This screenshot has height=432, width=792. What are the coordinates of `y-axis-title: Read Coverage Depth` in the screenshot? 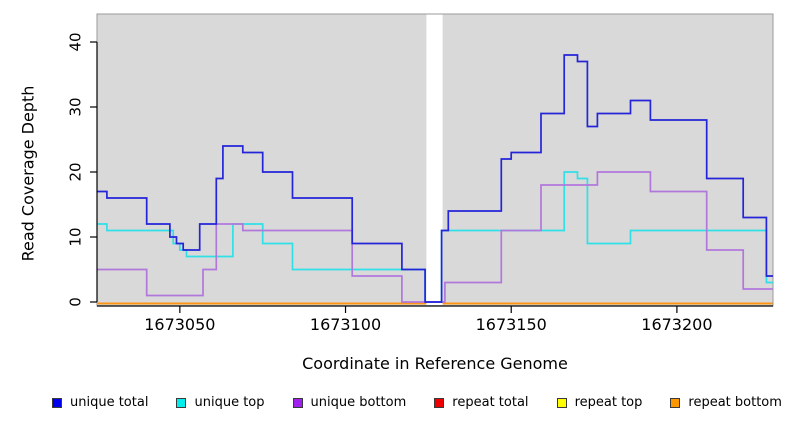 It's located at (28, 173).